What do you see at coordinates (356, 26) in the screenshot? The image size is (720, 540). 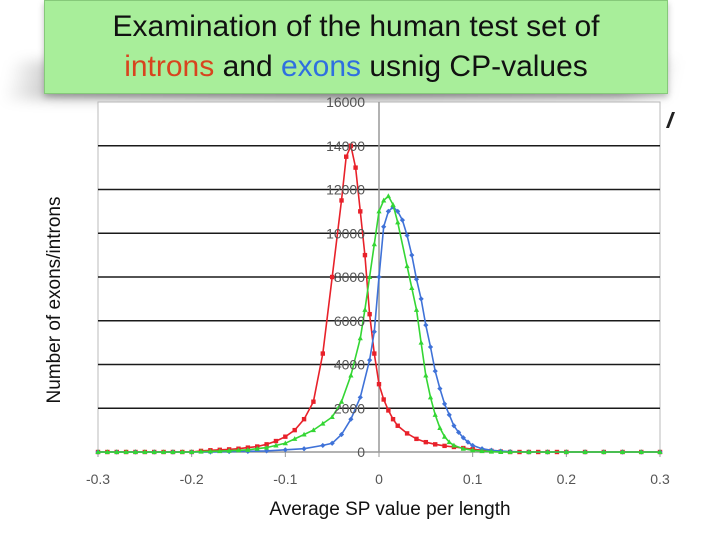 I see `title-line-1: Examination of the human test set of` at bounding box center [356, 26].